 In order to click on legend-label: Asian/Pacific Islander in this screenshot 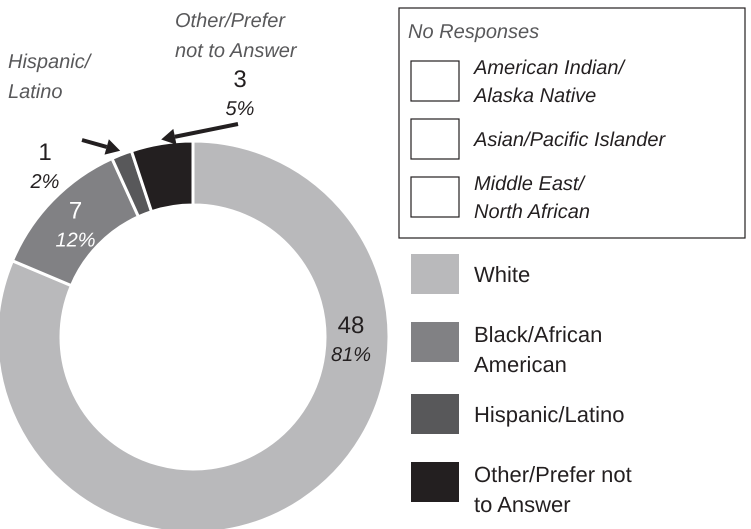, I will do `click(570, 140)`.